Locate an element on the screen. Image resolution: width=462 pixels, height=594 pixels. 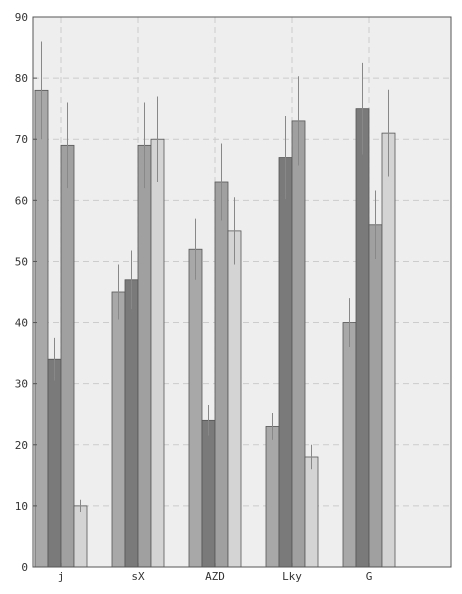
x-tick-label: sX is located at coordinates (138, 576).